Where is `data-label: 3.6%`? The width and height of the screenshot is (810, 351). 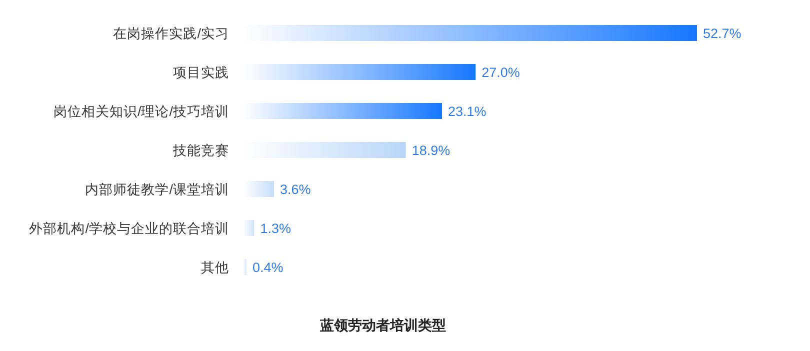 data-label: 3.6% is located at coordinates (295, 189).